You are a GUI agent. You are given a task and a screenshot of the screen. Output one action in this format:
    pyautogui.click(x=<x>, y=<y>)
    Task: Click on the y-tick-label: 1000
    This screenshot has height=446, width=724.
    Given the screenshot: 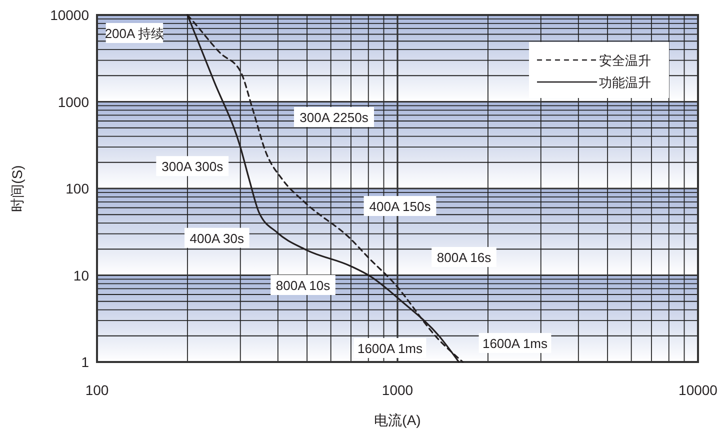 What is the action you would take?
    pyautogui.click(x=74, y=102)
    